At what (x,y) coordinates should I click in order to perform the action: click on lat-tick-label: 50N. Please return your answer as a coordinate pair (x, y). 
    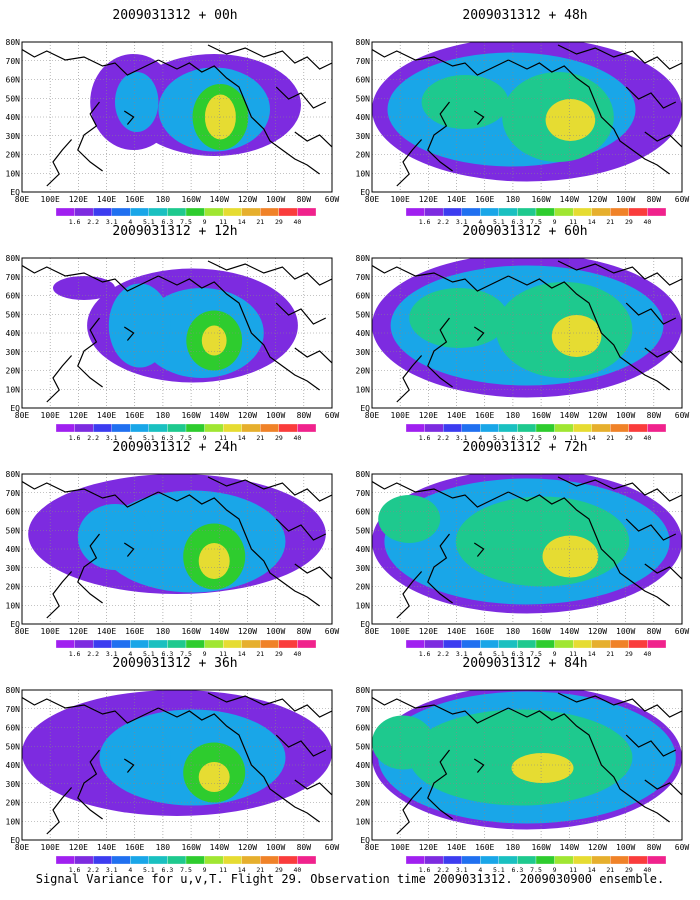
    Looking at the image, I should click on (363, 530).